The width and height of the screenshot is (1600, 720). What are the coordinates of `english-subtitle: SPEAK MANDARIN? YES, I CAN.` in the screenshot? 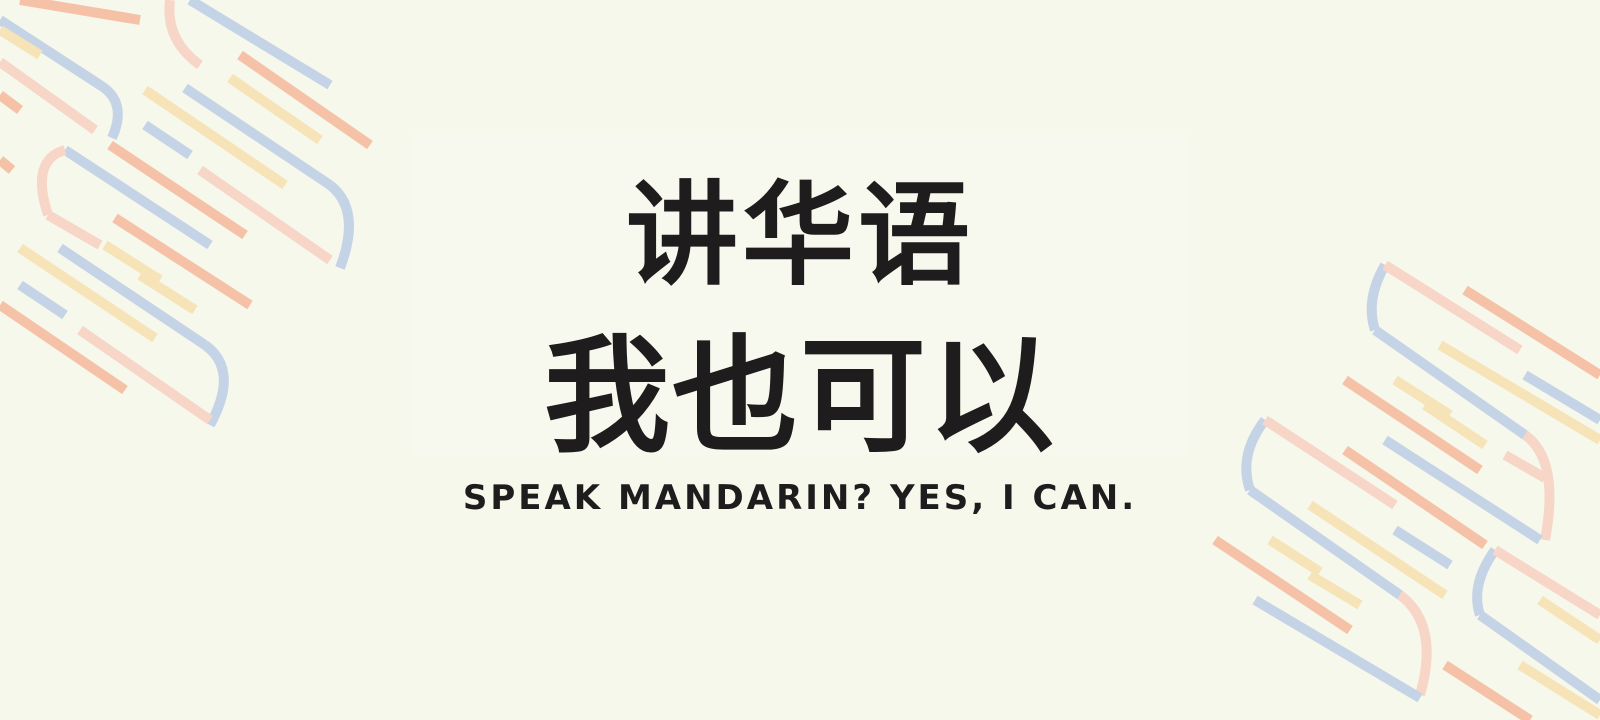 It's located at (800, 498).